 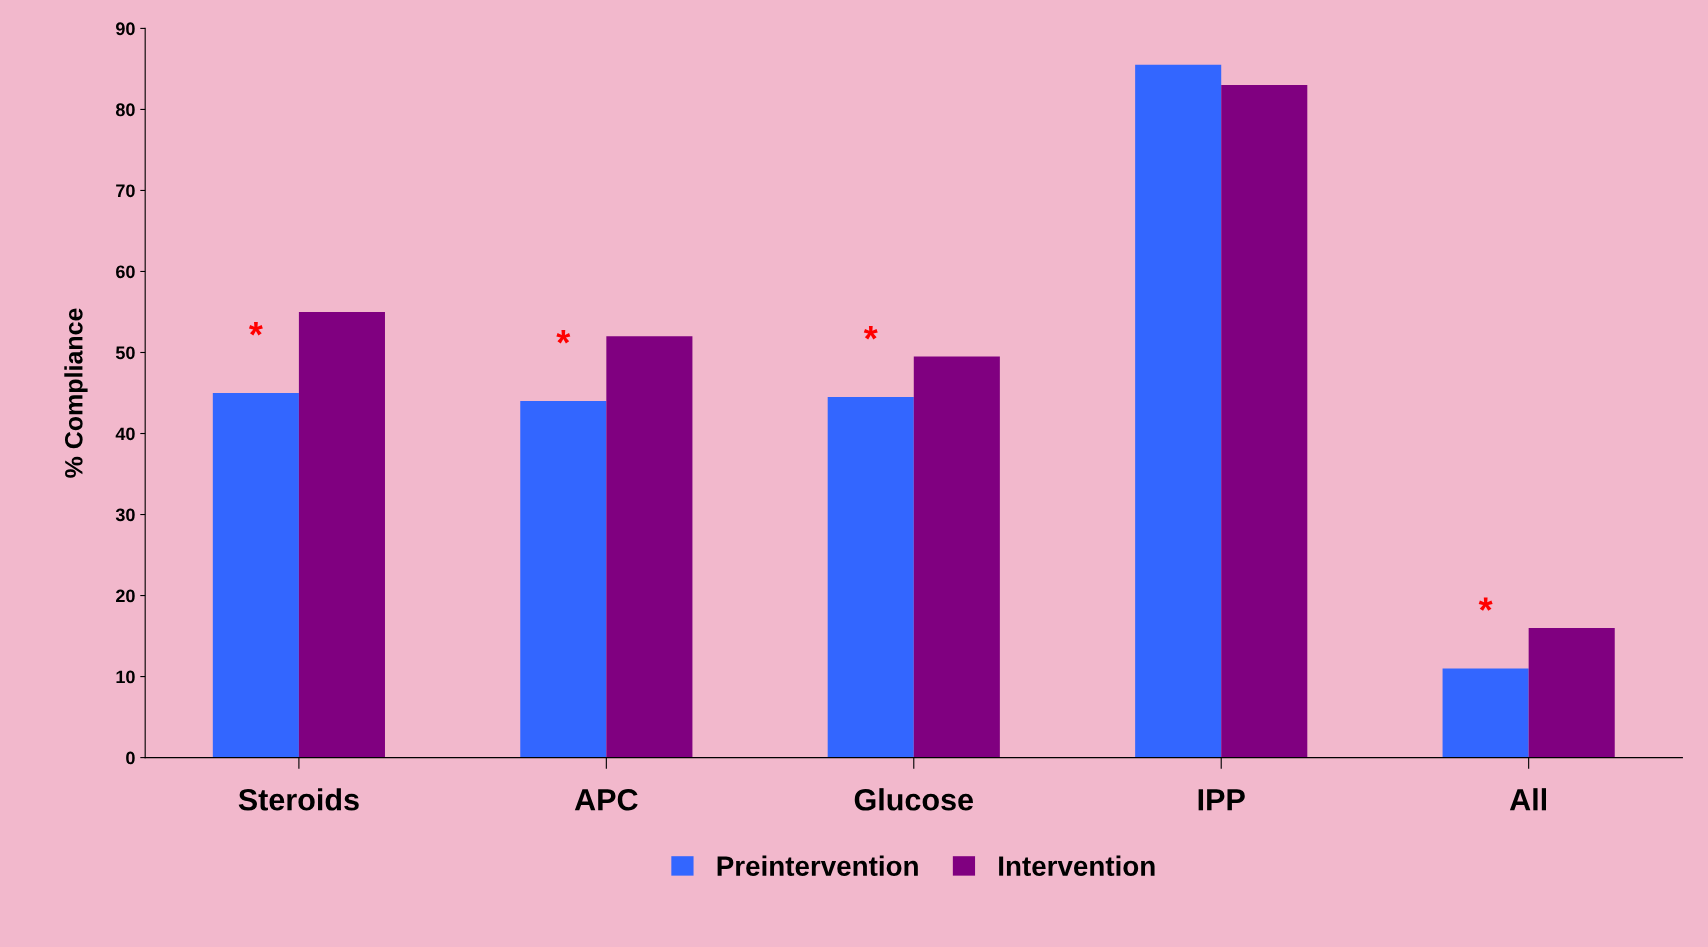 I want to click on legend-label: Intervention, so click(x=1077, y=865).